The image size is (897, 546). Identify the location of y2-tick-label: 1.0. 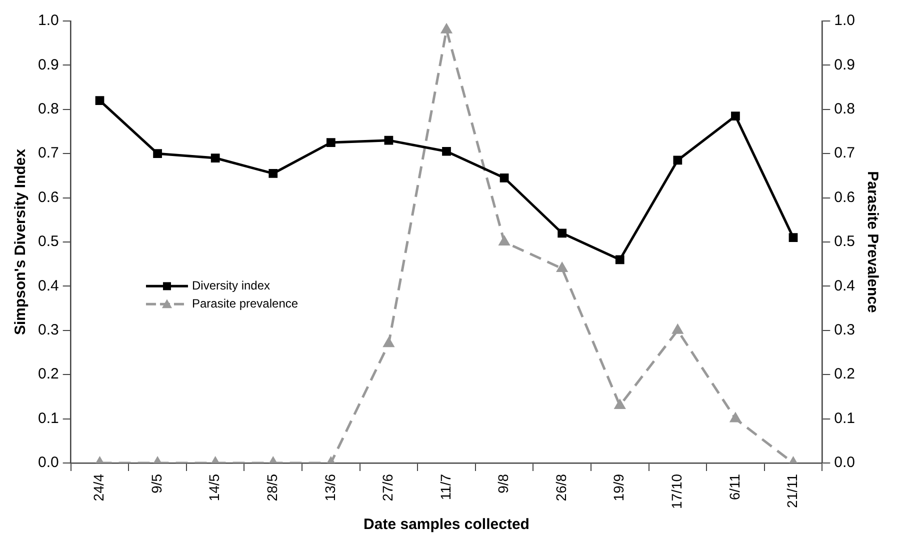
(845, 21).